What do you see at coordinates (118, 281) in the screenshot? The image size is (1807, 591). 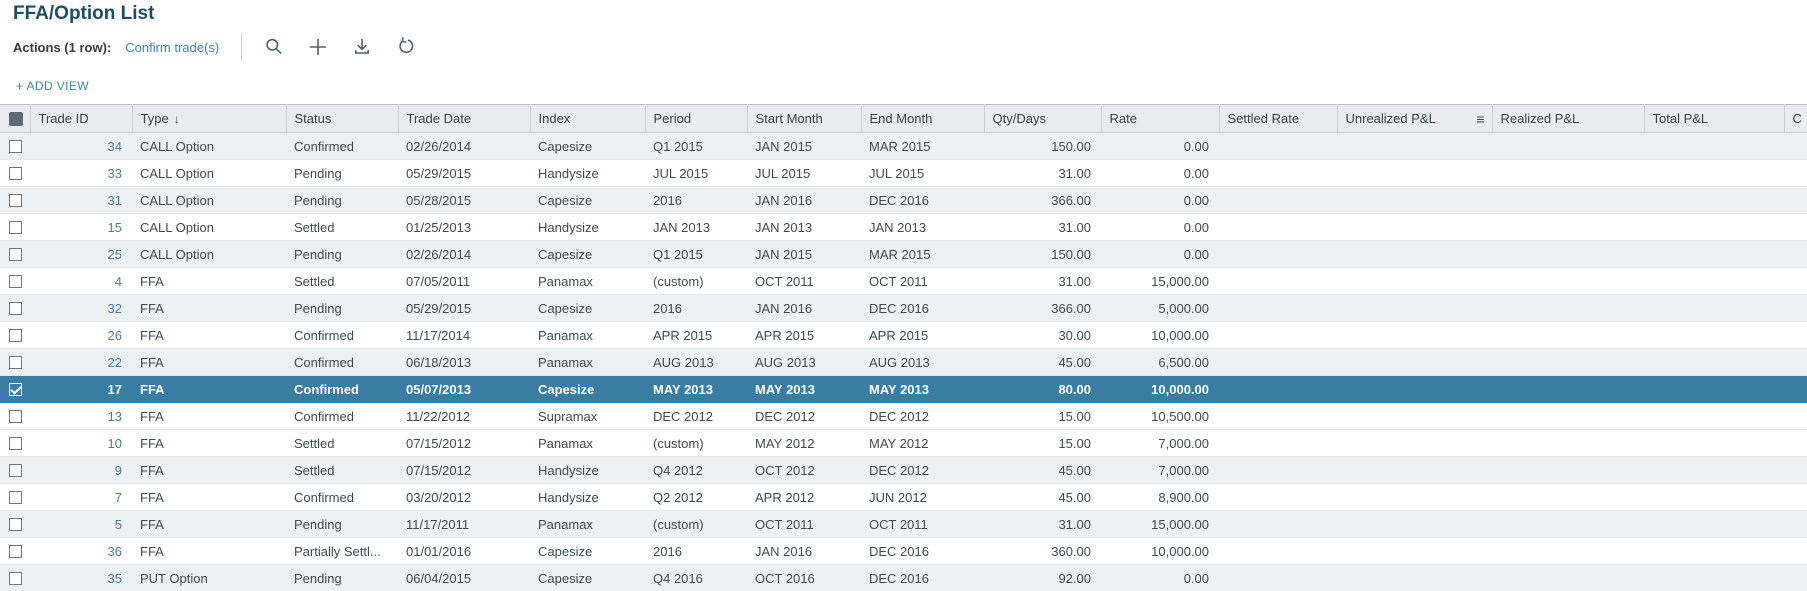 I see `trade-id-link: 4` at bounding box center [118, 281].